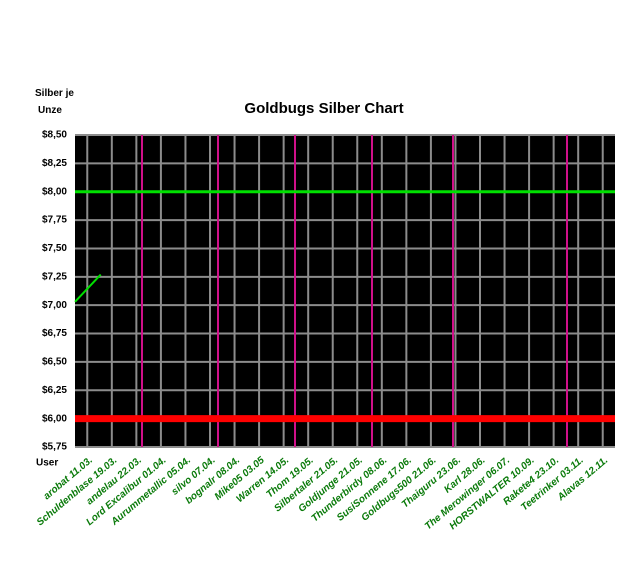 The height and width of the screenshot is (570, 619). What do you see at coordinates (54, 390) in the screenshot?
I see `y-tick-label: $6,25` at bounding box center [54, 390].